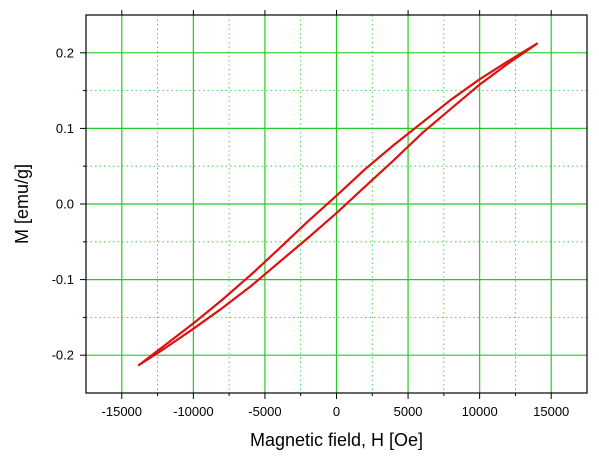 Image resolution: width=599 pixels, height=456 pixels. What do you see at coordinates (551, 411) in the screenshot?
I see `x-tick-label: 15000` at bounding box center [551, 411].